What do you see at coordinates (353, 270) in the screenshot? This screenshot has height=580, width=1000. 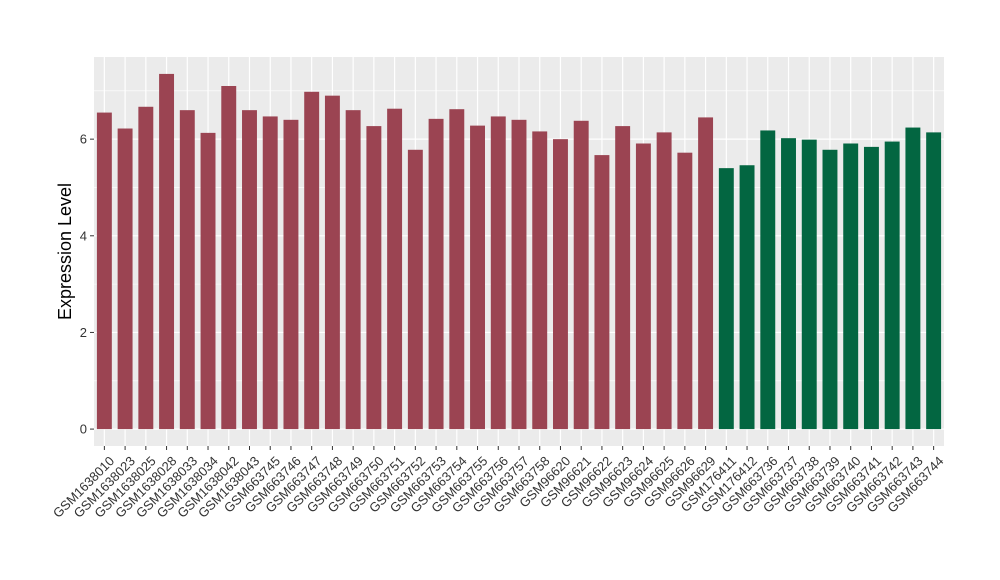 I see `bar-GSM663749` at bounding box center [353, 270].